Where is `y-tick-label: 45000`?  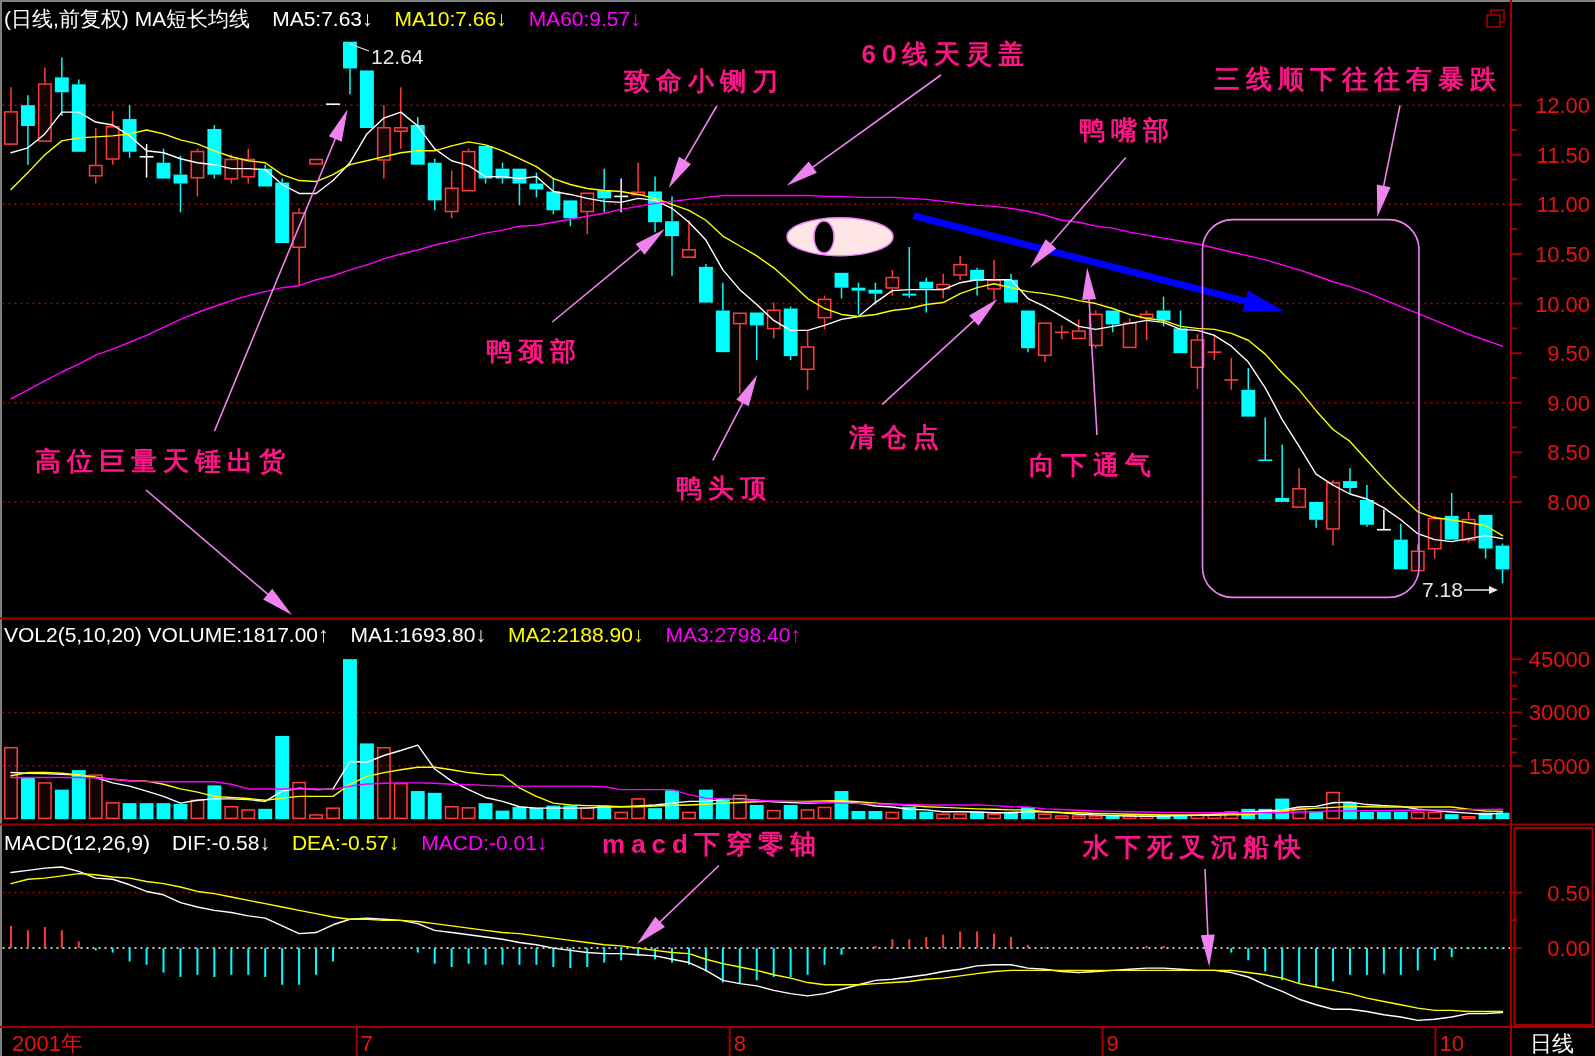 y-tick-label: 45000 is located at coordinates (1559, 660).